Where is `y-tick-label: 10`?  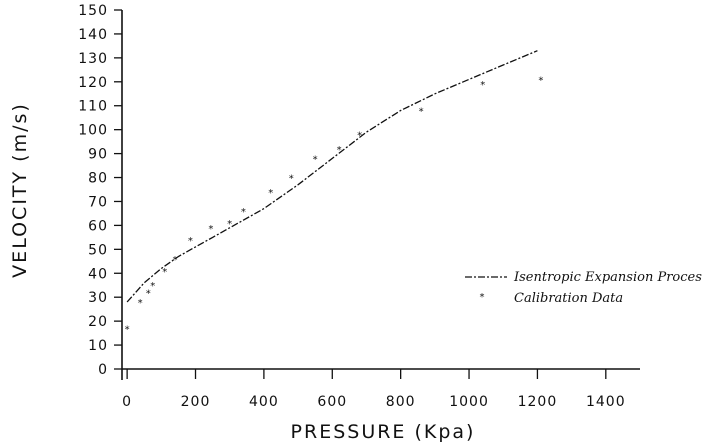 y-tick-label: 10 is located at coordinates (98, 346).